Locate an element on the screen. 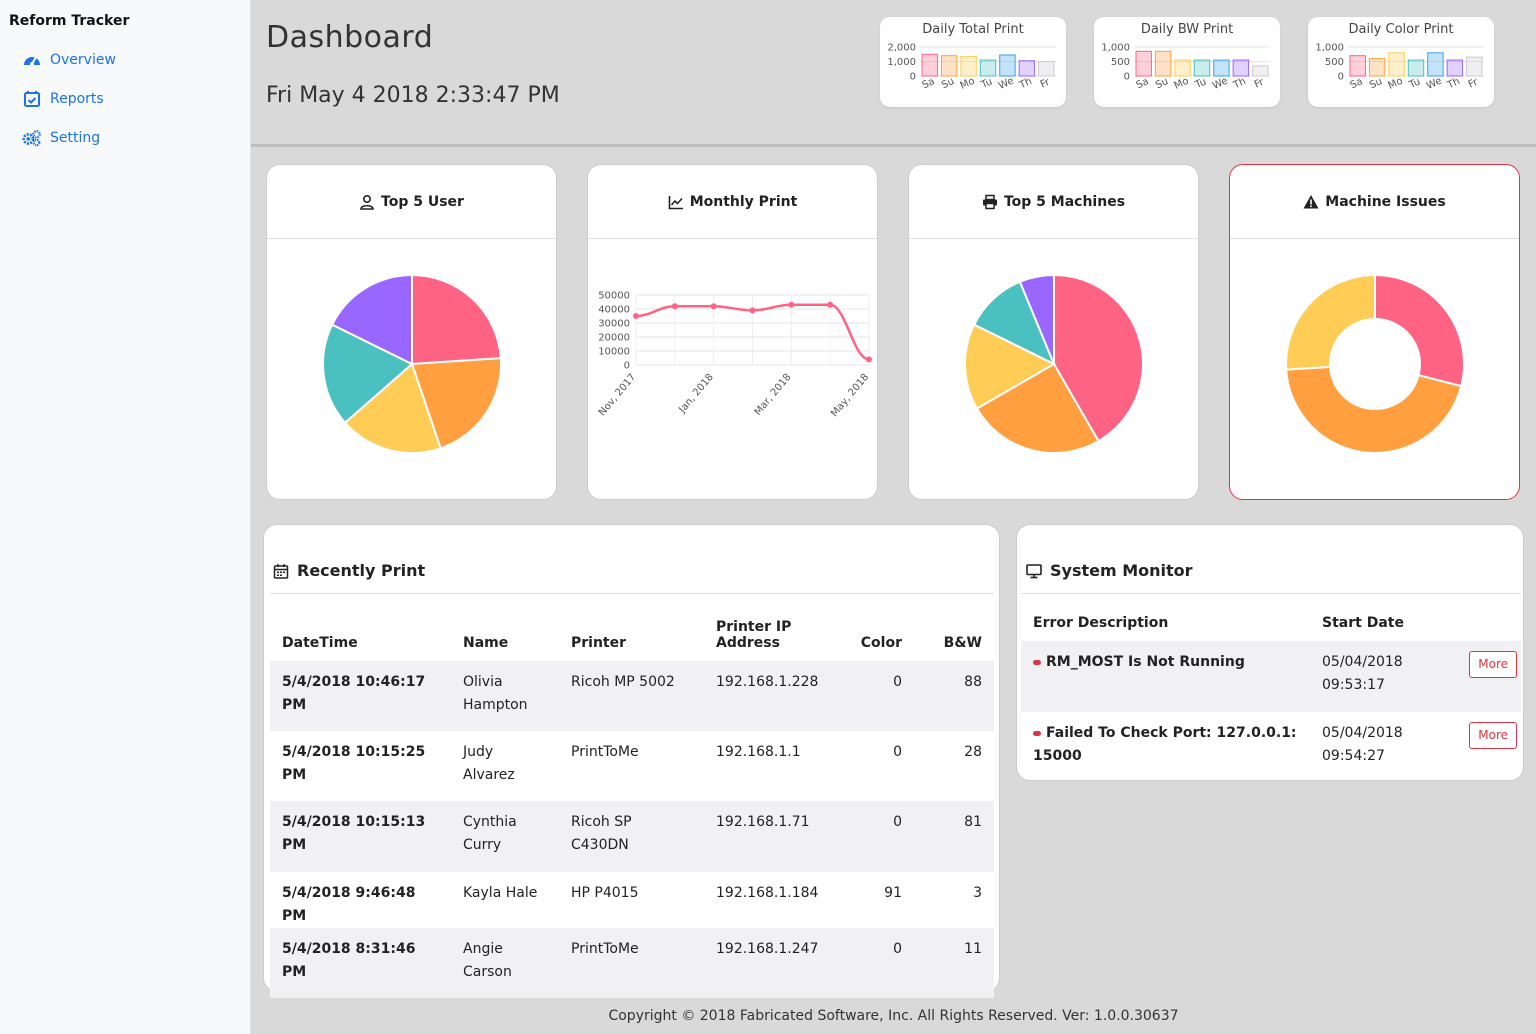  error-text: Failed To Check Port: 127.0.0.1: 15000 is located at coordinates (1165, 744).